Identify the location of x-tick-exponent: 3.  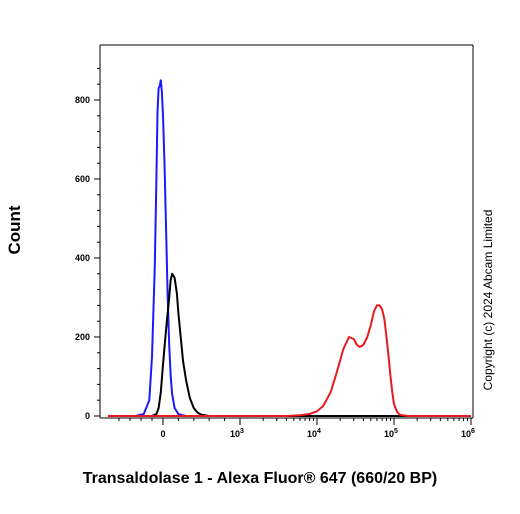
(242, 431).